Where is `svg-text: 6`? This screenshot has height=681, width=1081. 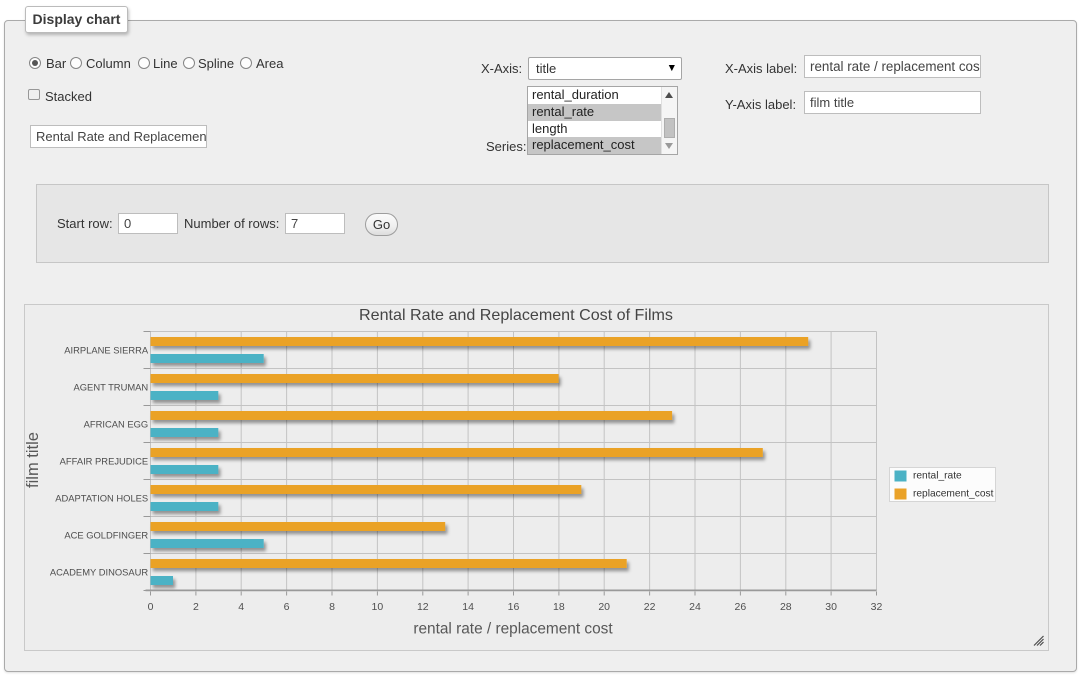 svg-text: 6 is located at coordinates (287, 607).